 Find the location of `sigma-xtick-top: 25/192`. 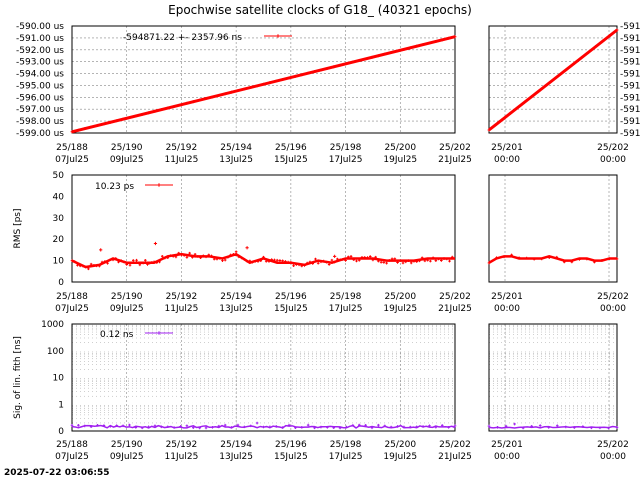

sigma-xtick-top: 25/192 is located at coordinates (182, 445).